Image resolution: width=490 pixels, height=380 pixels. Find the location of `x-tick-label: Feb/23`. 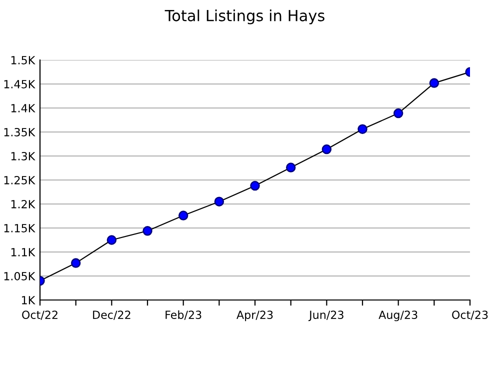

x-tick-label: Feb/23 is located at coordinates (184, 315).